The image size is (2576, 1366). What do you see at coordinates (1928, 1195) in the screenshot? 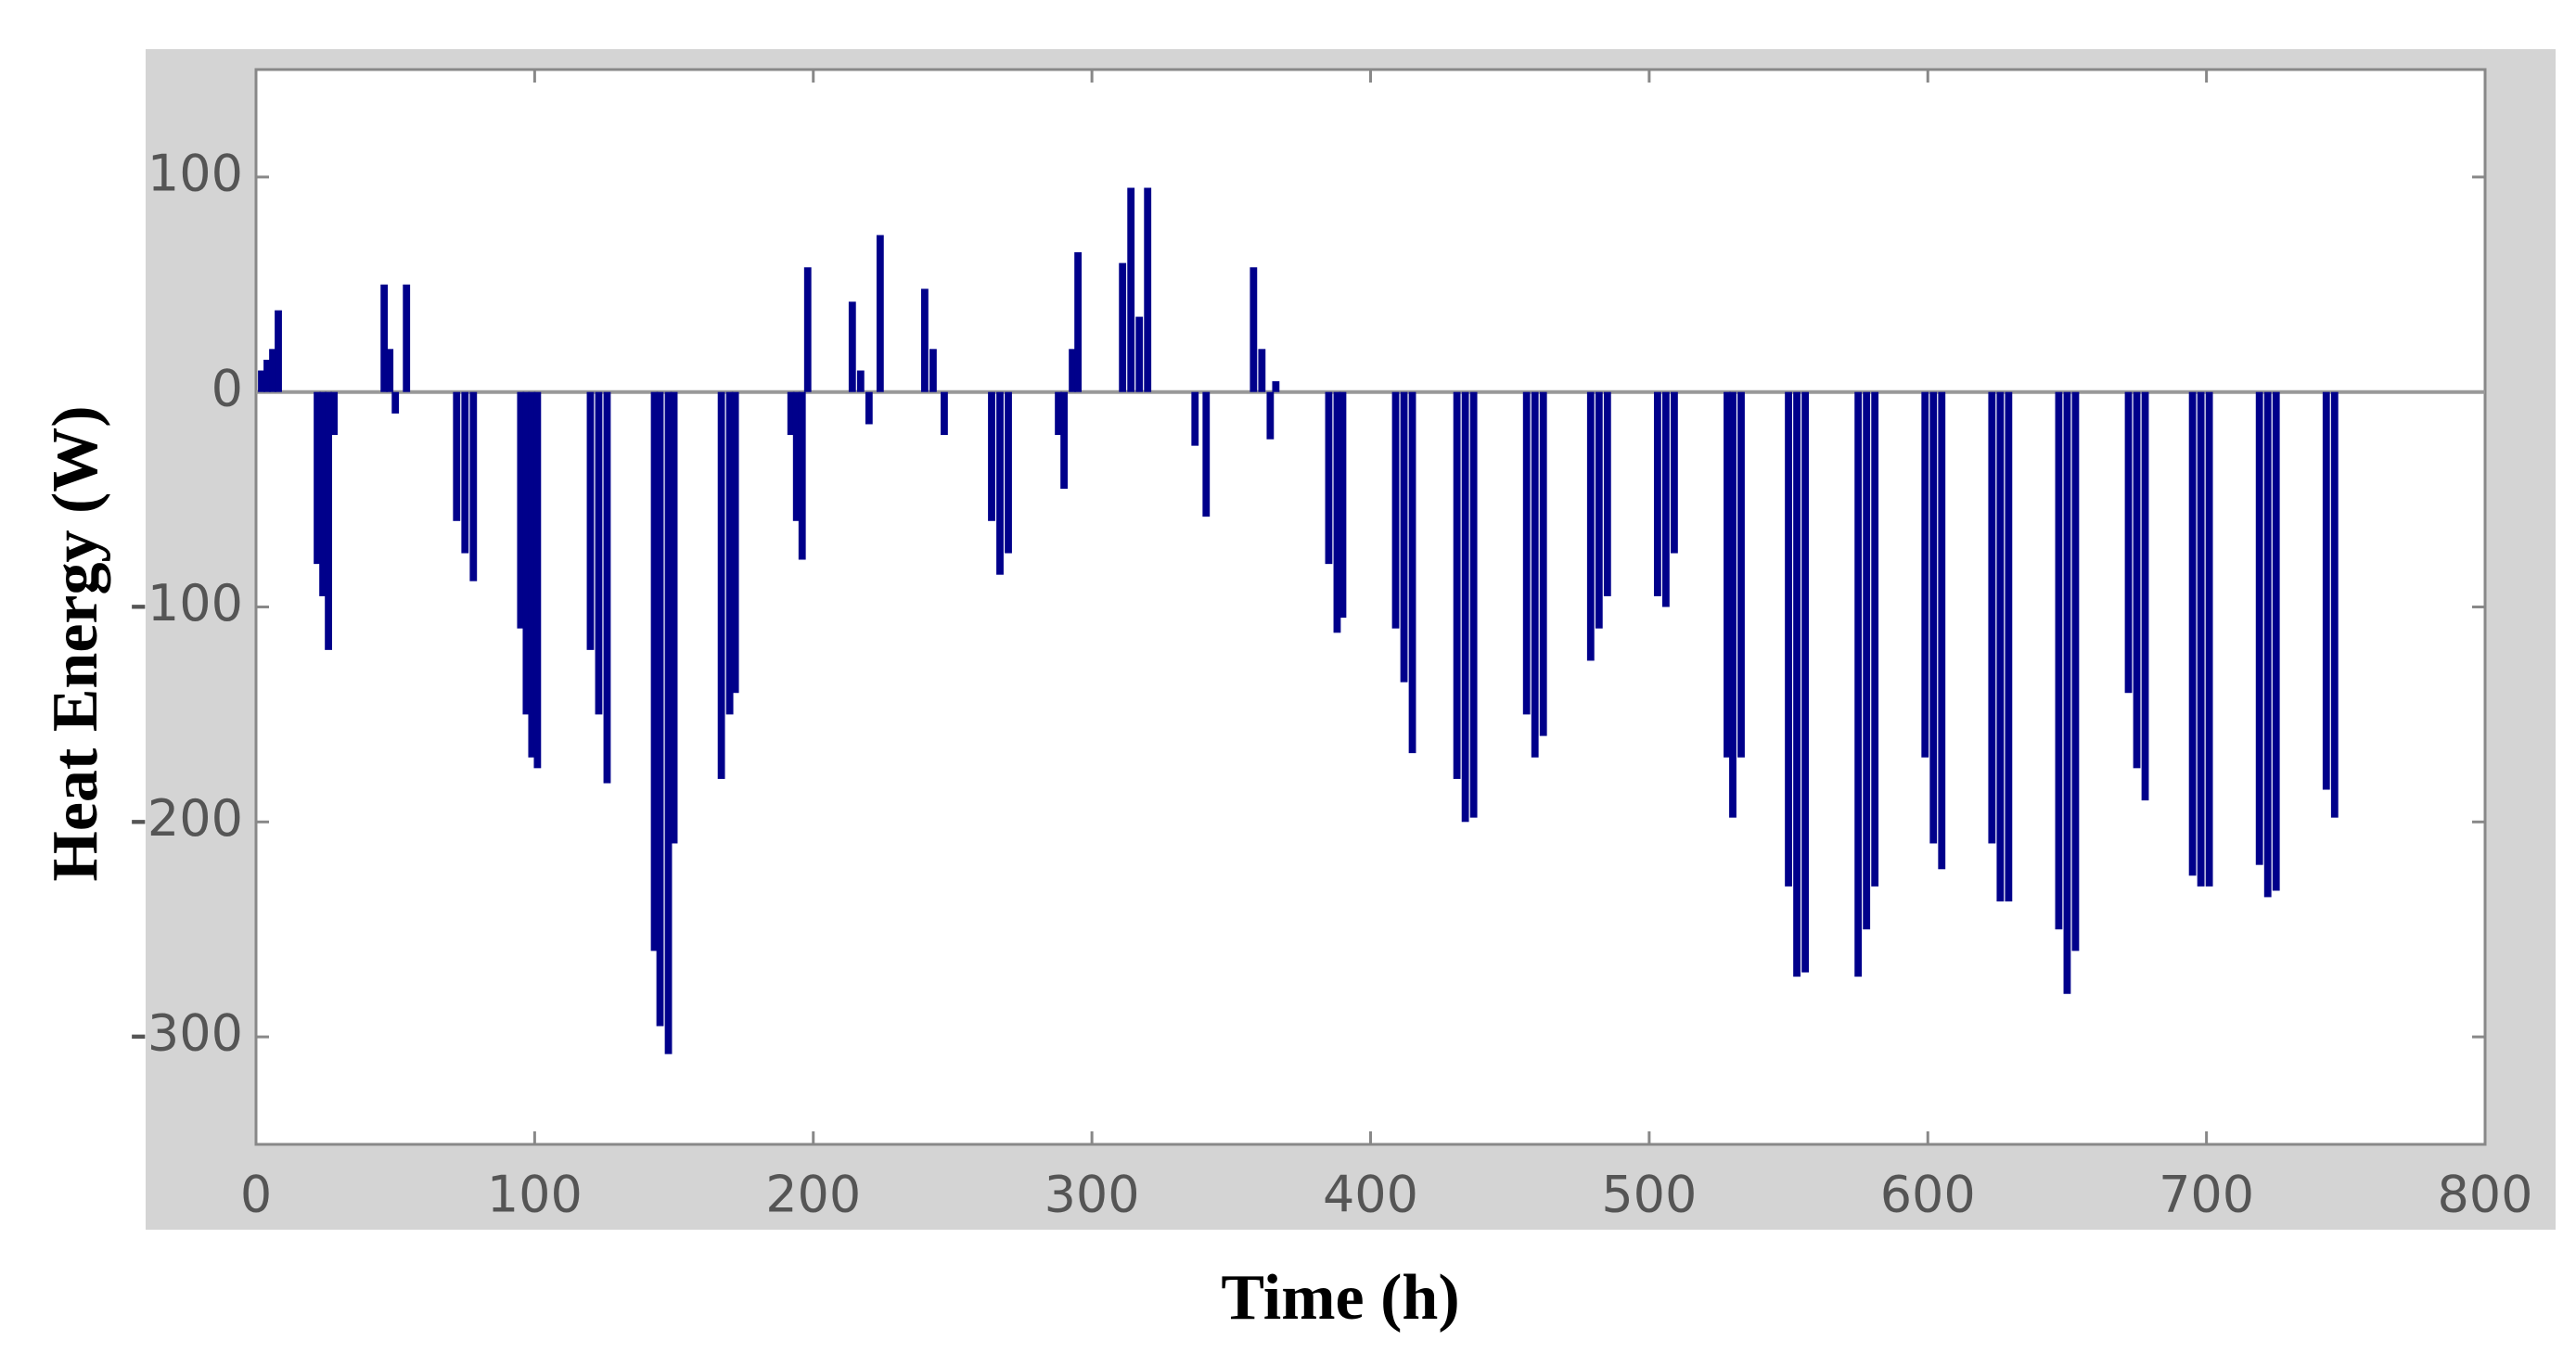
I see `x-tick-label: 600` at bounding box center [1928, 1195].